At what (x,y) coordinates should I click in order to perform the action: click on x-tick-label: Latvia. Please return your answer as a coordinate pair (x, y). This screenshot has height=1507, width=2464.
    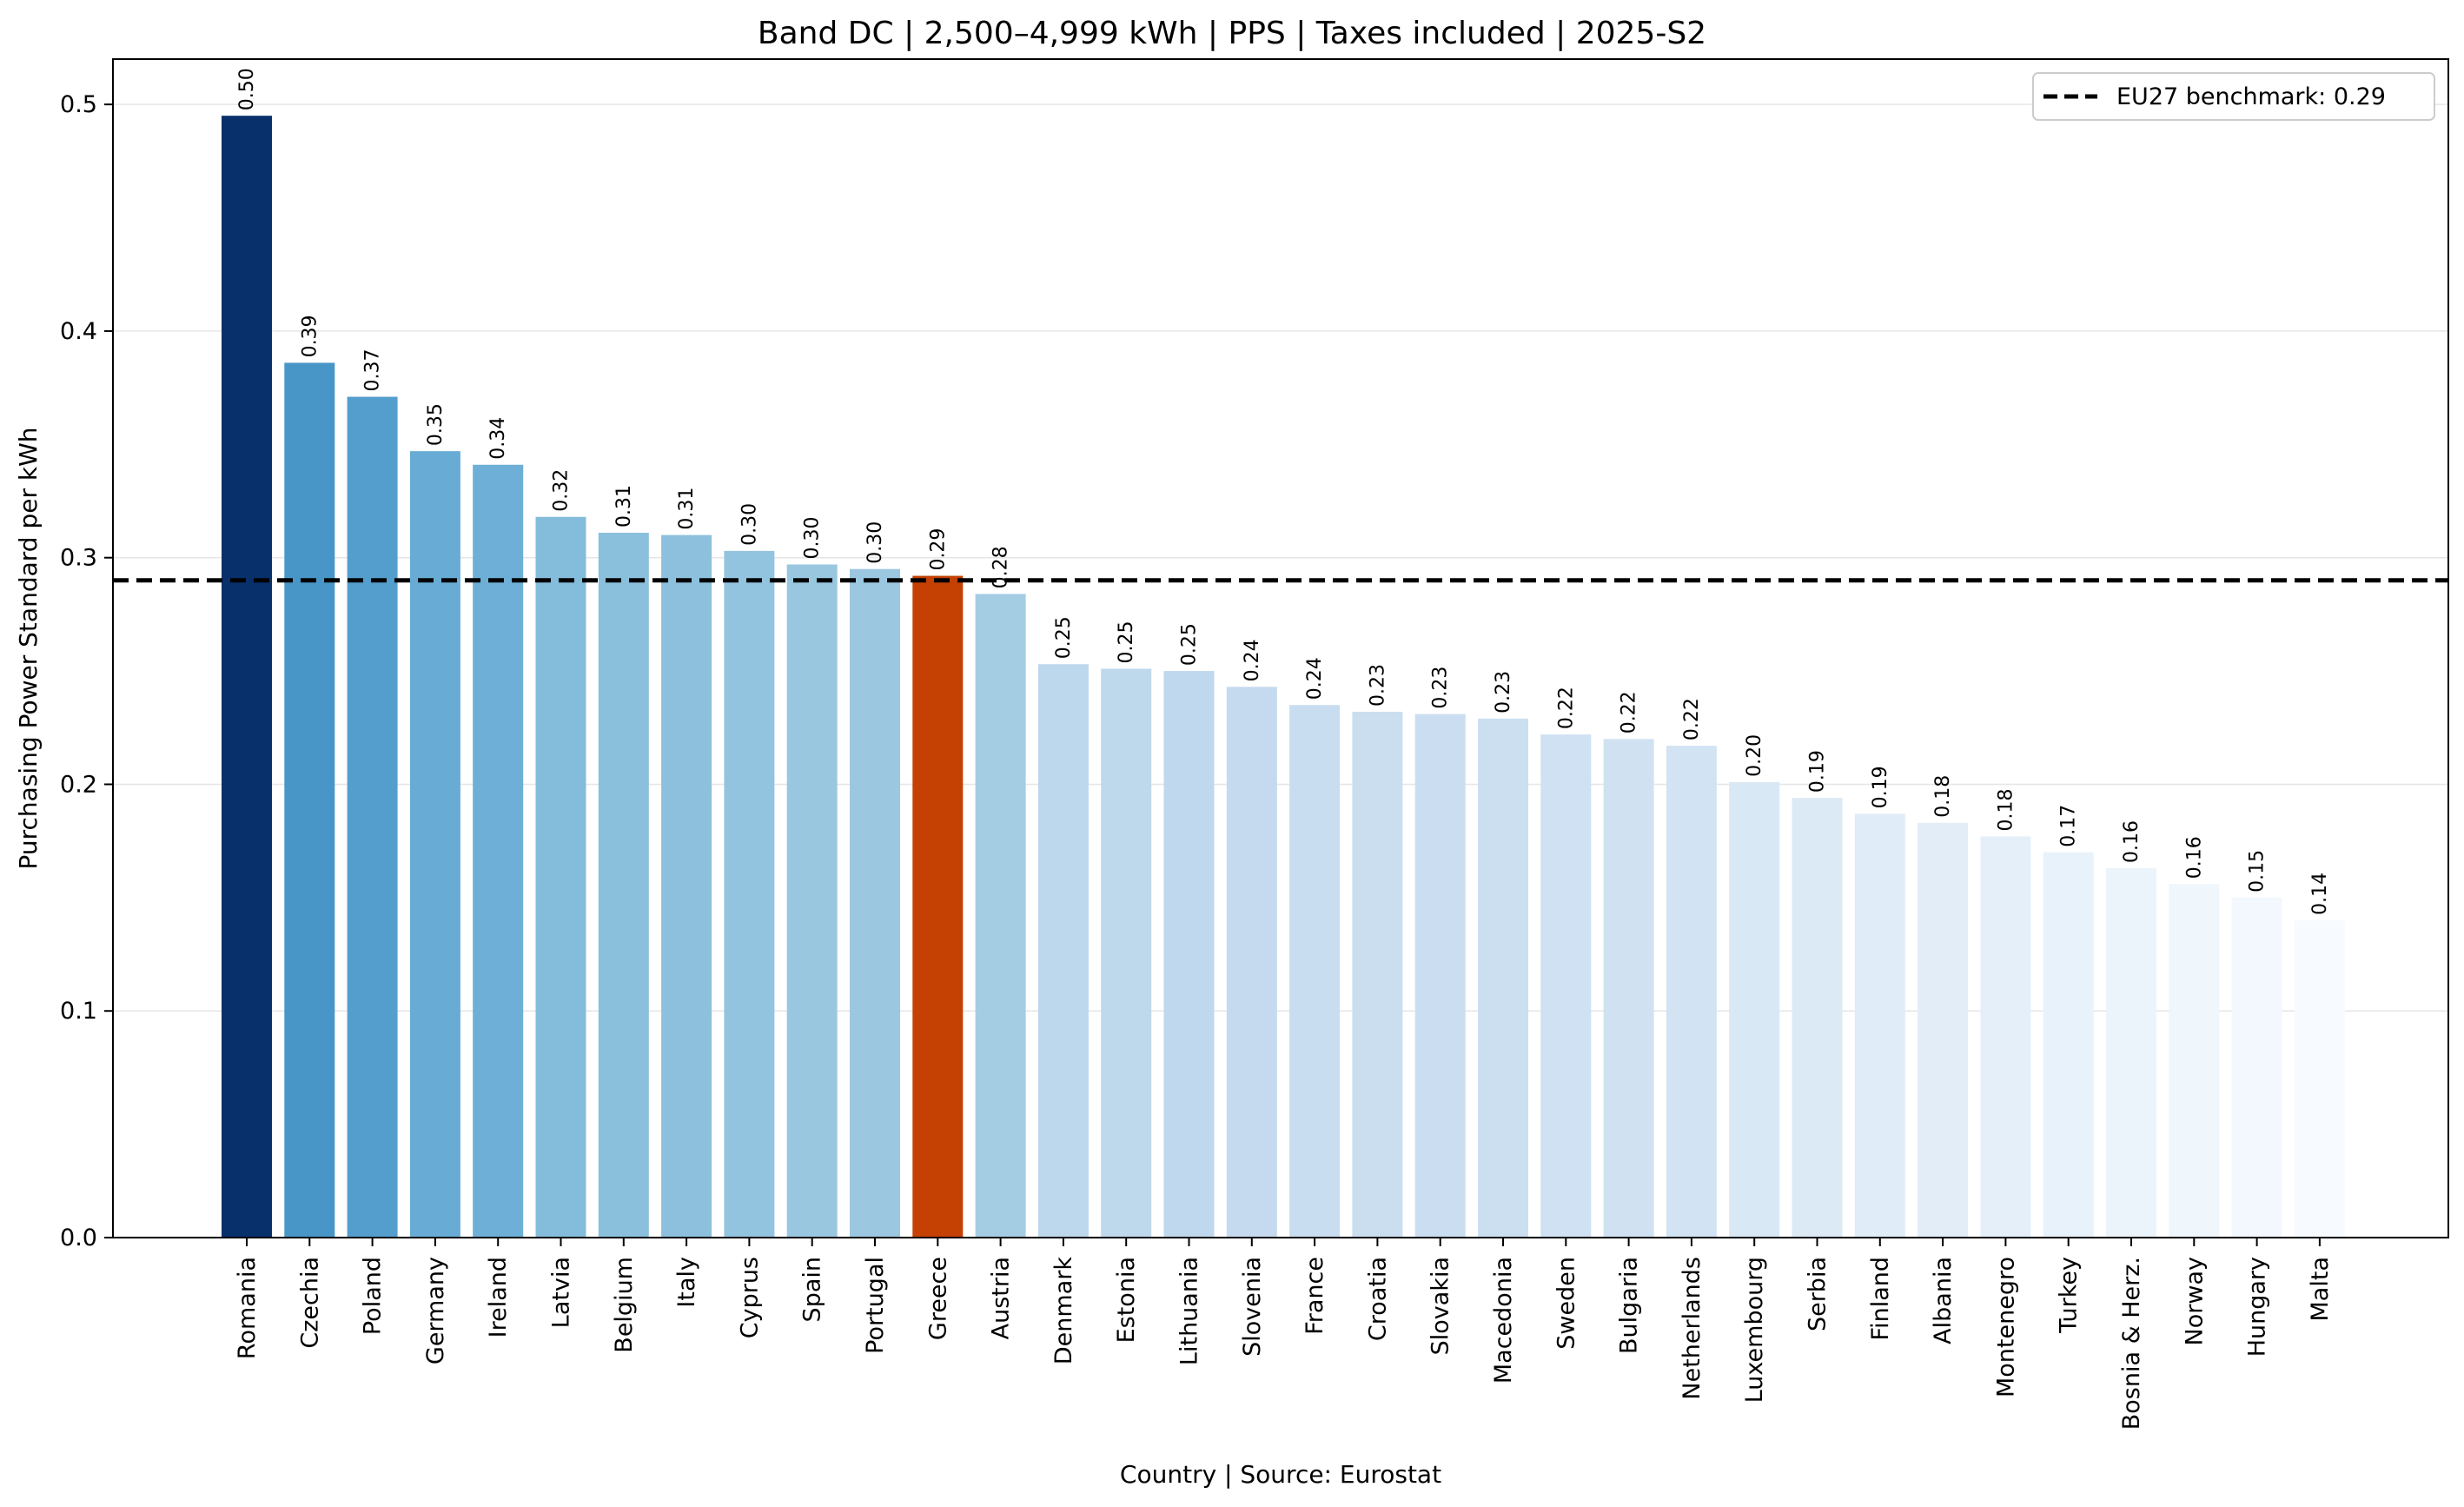
    Looking at the image, I should click on (561, 1292).